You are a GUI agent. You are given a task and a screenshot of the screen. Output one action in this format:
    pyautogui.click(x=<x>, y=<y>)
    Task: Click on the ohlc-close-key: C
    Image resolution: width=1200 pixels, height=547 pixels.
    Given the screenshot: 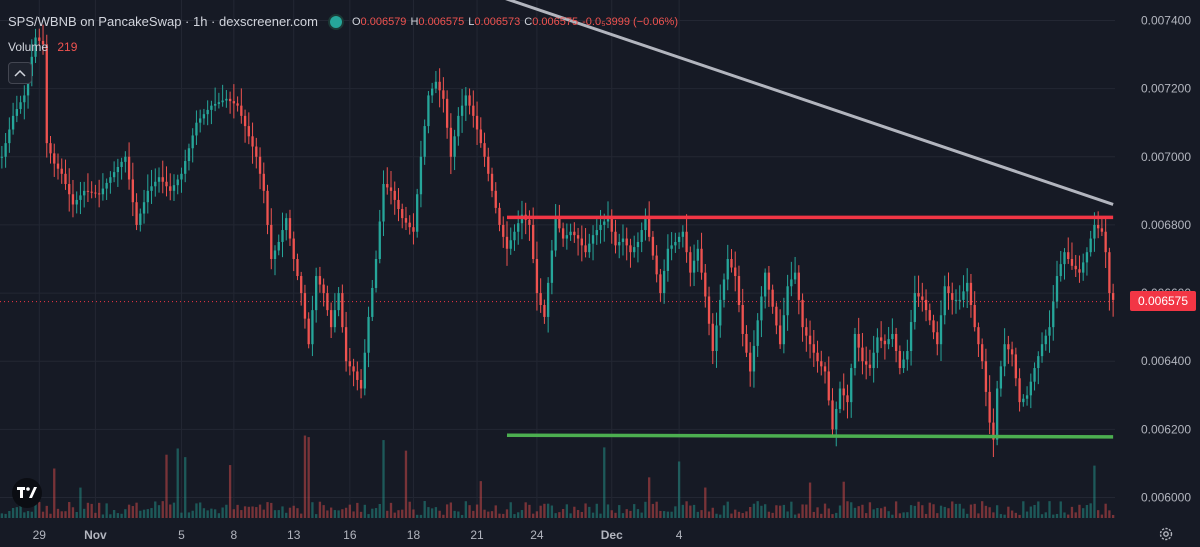 What is the action you would take?
    pyautogui.click(x=528, y=21)
    